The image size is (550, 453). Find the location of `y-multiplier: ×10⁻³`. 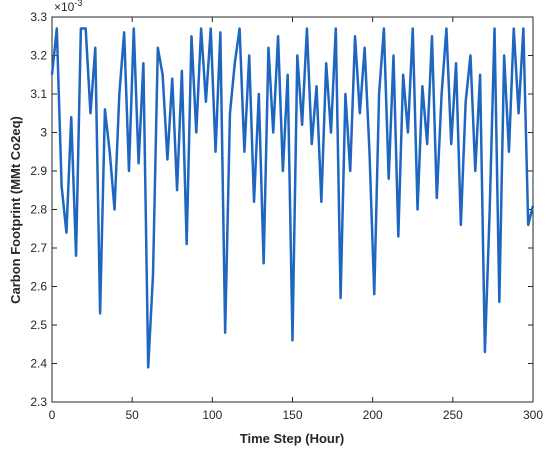

y-multiplier: ×10⁻³ is located at coordinates (68, 7).